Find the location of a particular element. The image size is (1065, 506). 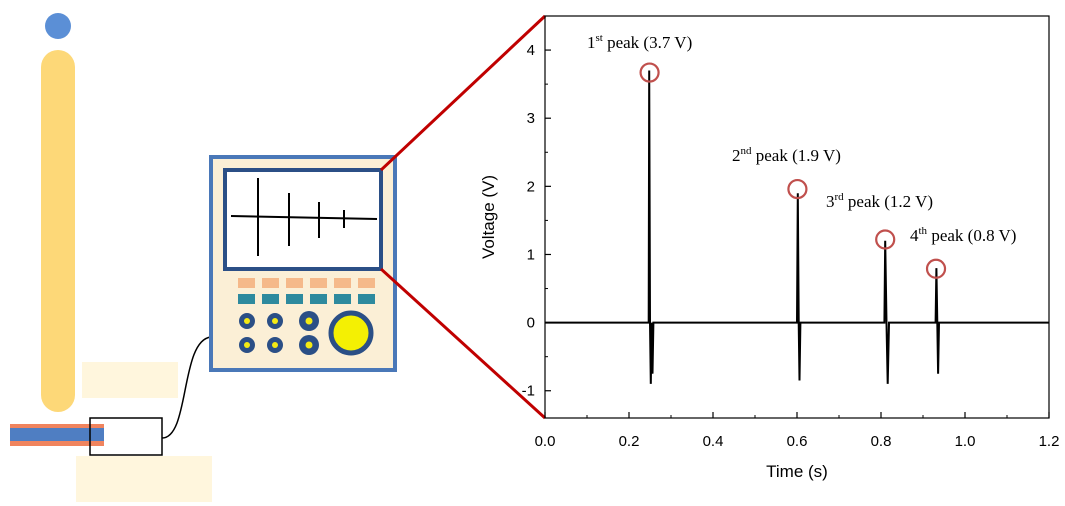

peak-label: 1st peak (3.7 V) is located at coordinates (639, 42).